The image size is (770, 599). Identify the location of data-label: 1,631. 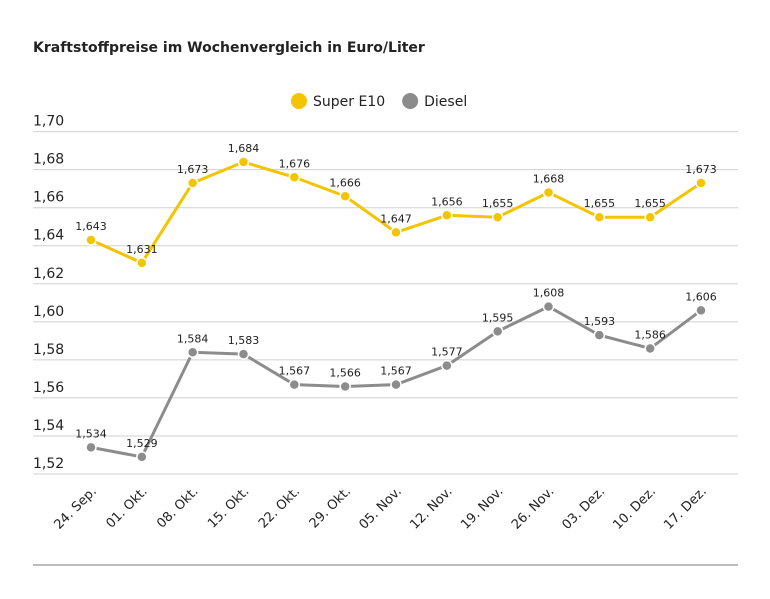
(142, 249).